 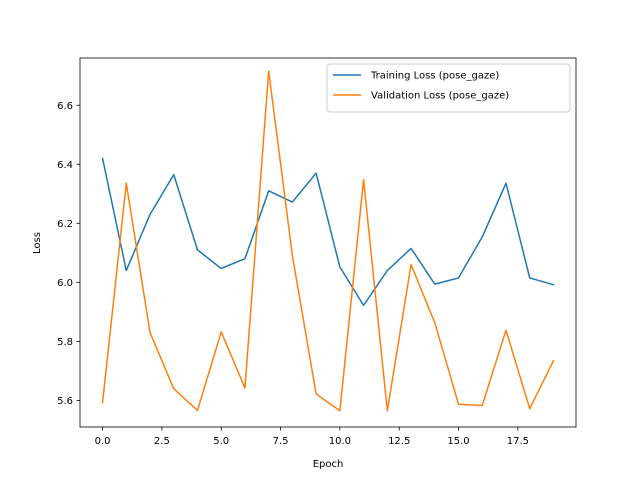 I want to click on x-tick-label: 5.0, so click(x=221, y=441).